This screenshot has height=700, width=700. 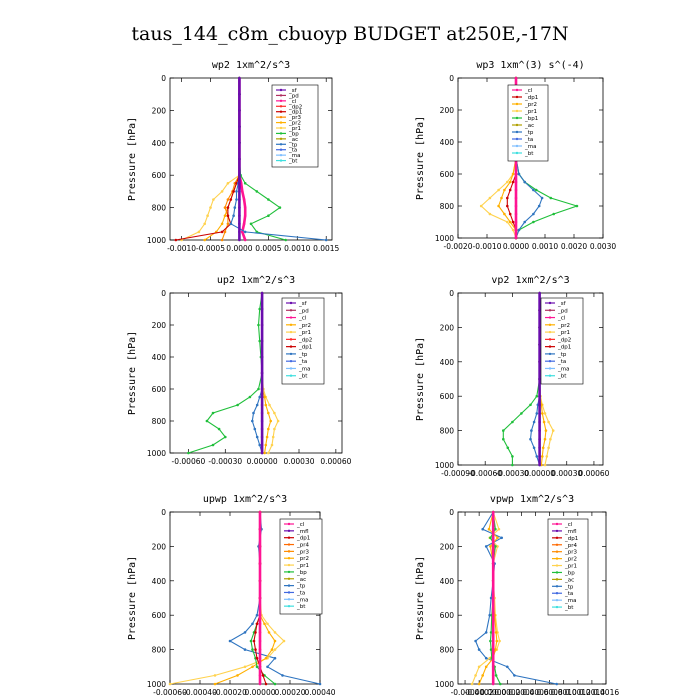 I want to click on panel-title: upwp 1xm^2/s^3, so click(x=245, y=499).